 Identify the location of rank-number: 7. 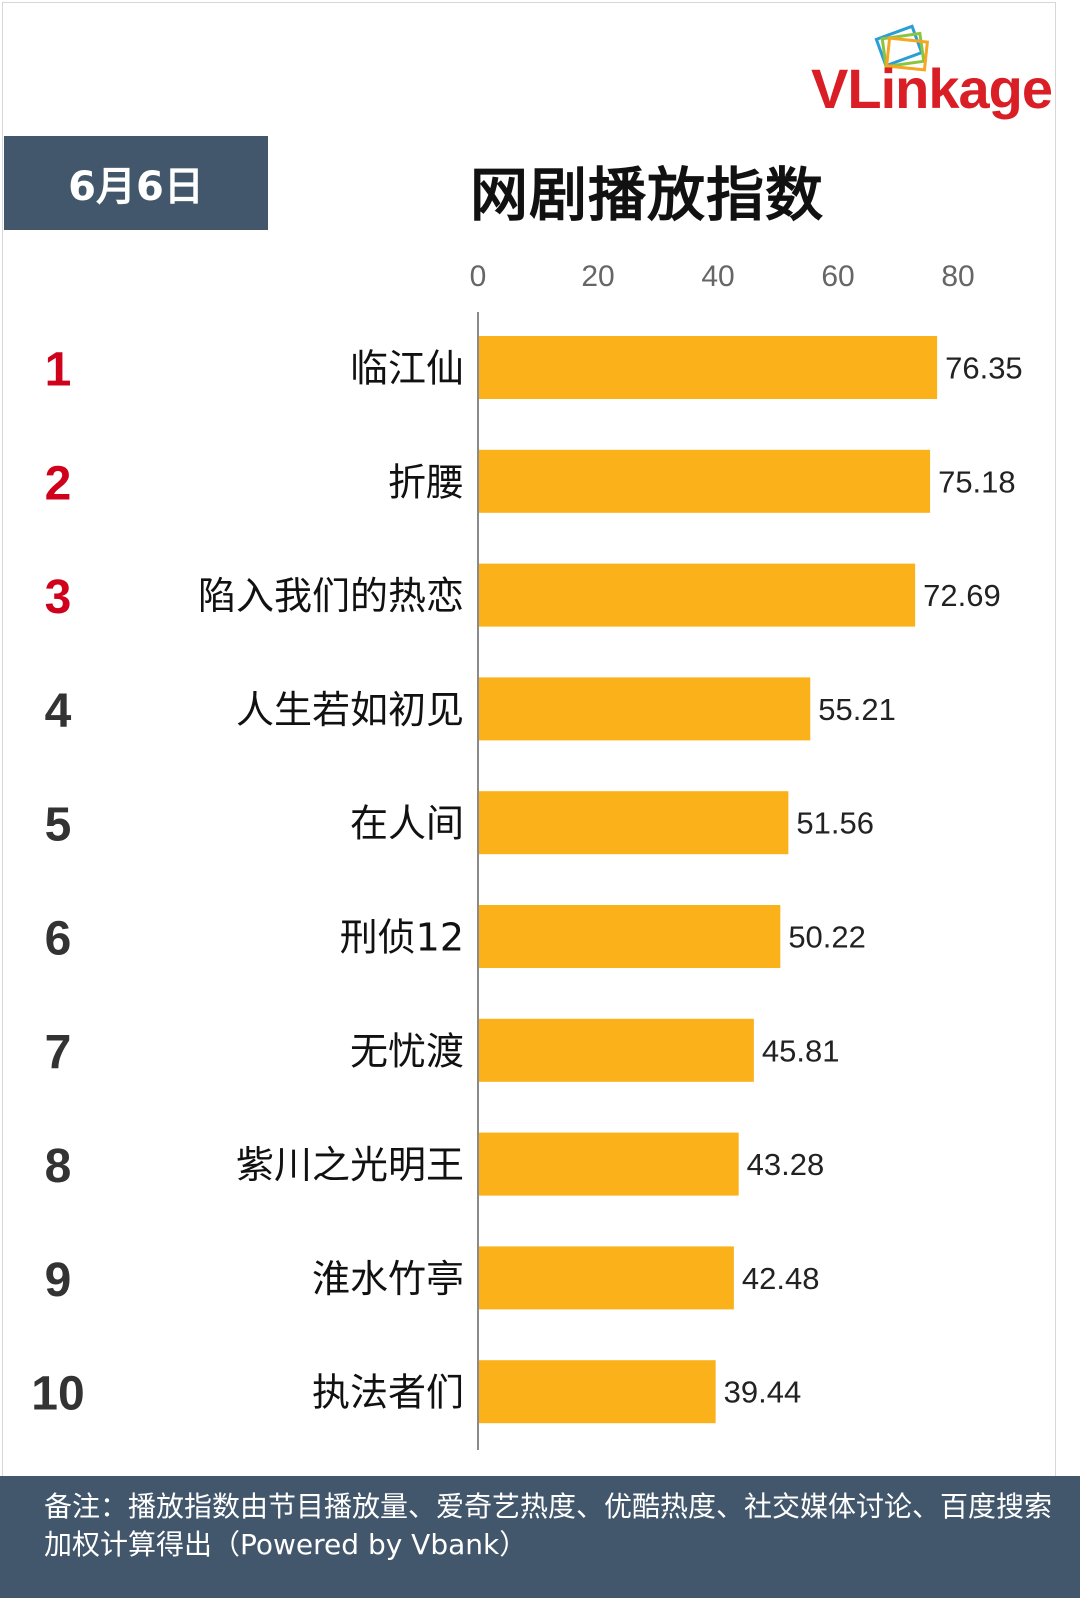
(58, 1052).